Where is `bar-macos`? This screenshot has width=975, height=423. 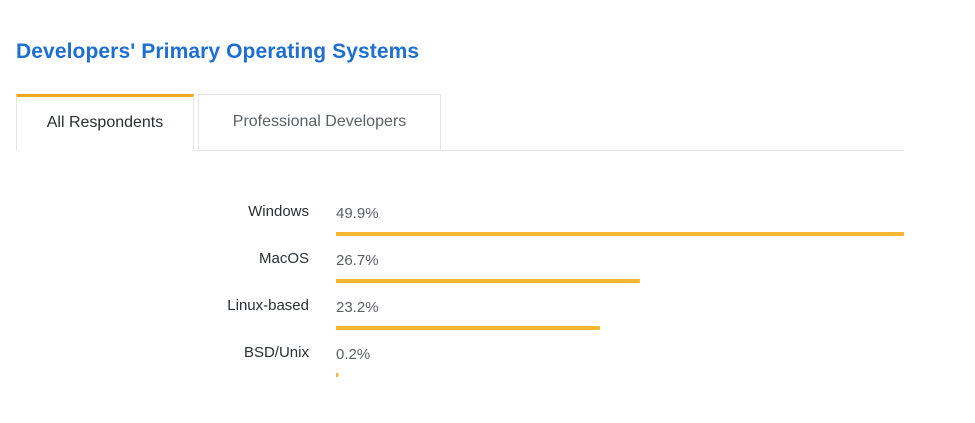 bar-macos is located at coordinates (488, 281).